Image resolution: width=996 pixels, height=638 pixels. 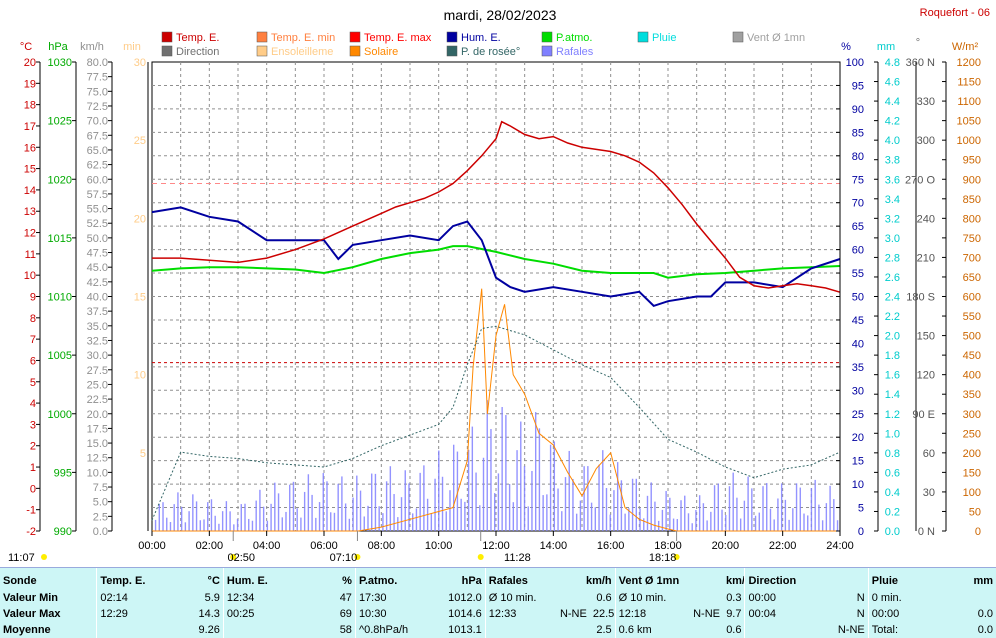 I want to click on gust-unit: km/h, so click(x=598, y=580).